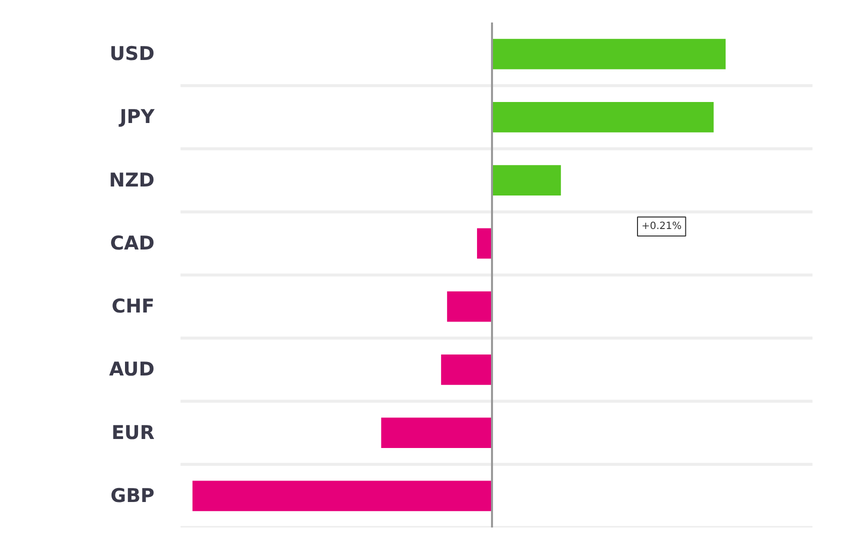 This screenshot has height=545, width=842. I want to click on y-tick-label: JPY, so click(136, 117).